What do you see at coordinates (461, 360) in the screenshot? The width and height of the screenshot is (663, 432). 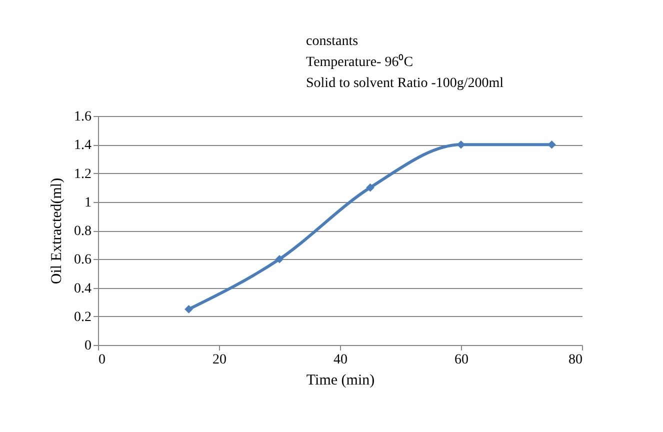 I see `x-tick-label: 60` at bounding box center [461, 360].